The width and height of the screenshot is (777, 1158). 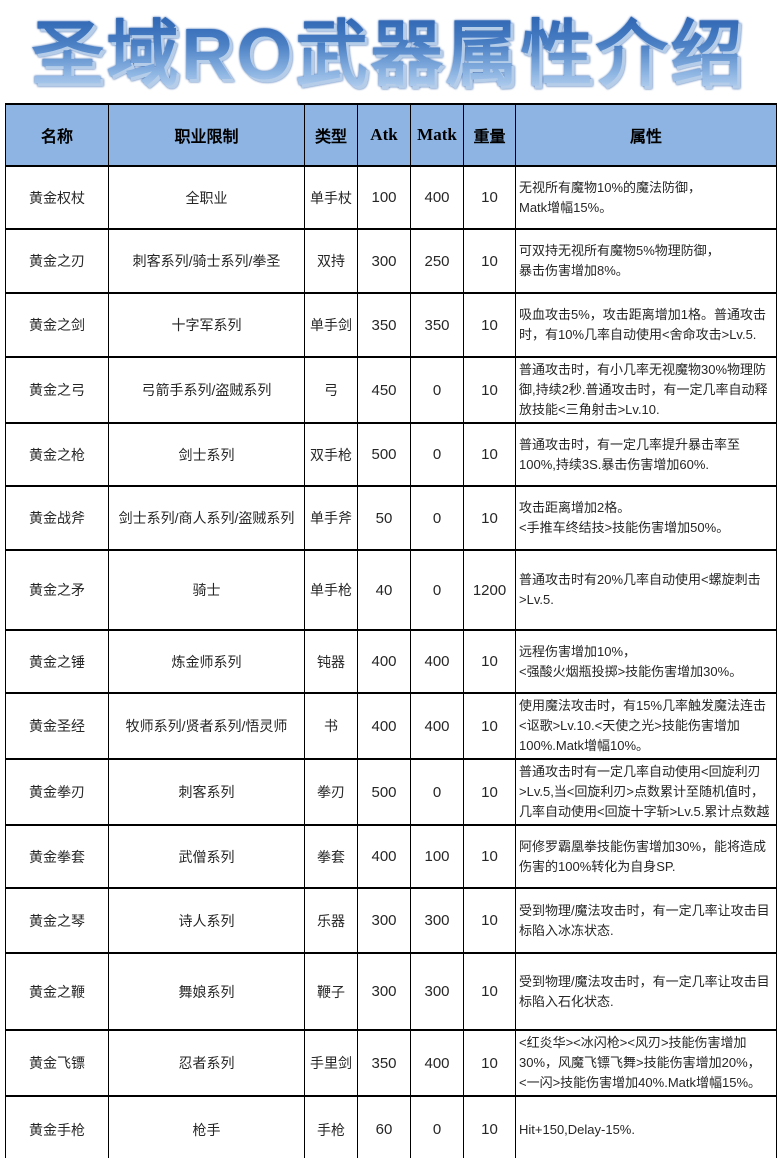 I want to click on col-header-atk: Atk, so click(x=384, y=135).